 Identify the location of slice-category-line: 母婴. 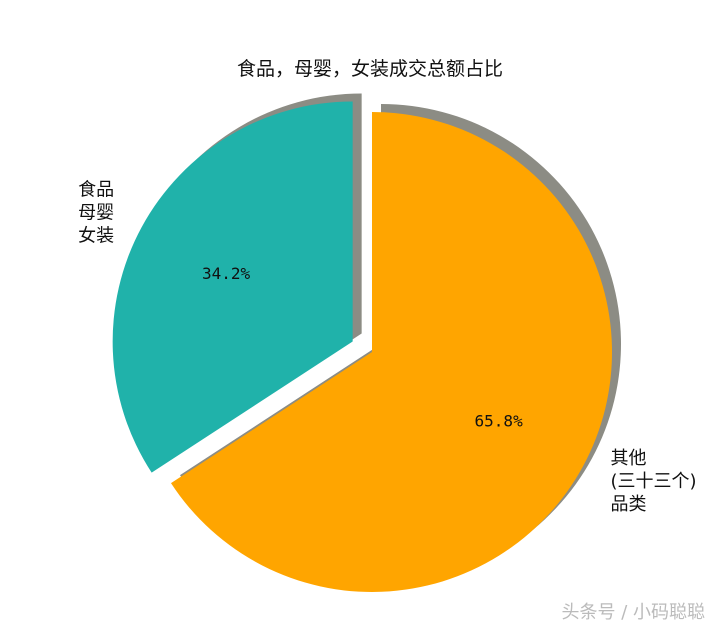
(96, 212).